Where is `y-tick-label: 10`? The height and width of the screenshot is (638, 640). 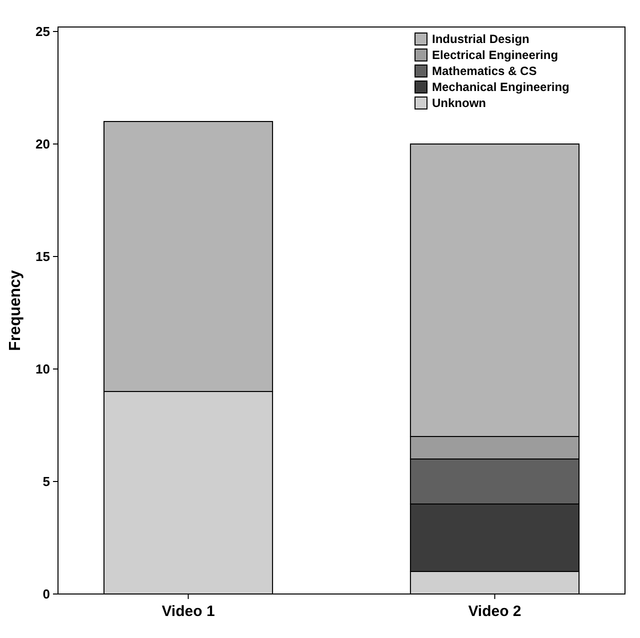
y-tick-label: 10 is located at coordinates (43, 369).